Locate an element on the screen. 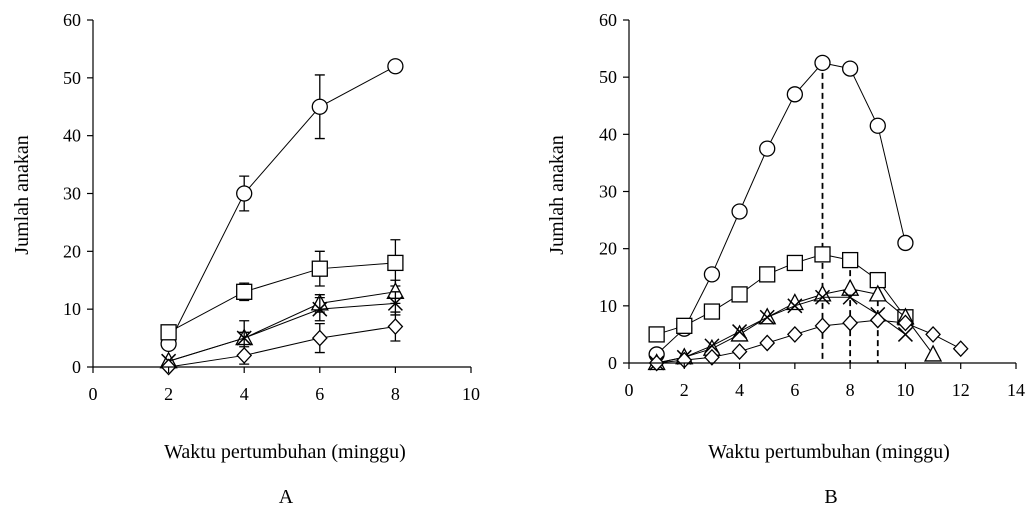 This screenshot has width=1032, height=508. y-axis-label-a: Jumlah anakan is located at coordinates (22, 194).